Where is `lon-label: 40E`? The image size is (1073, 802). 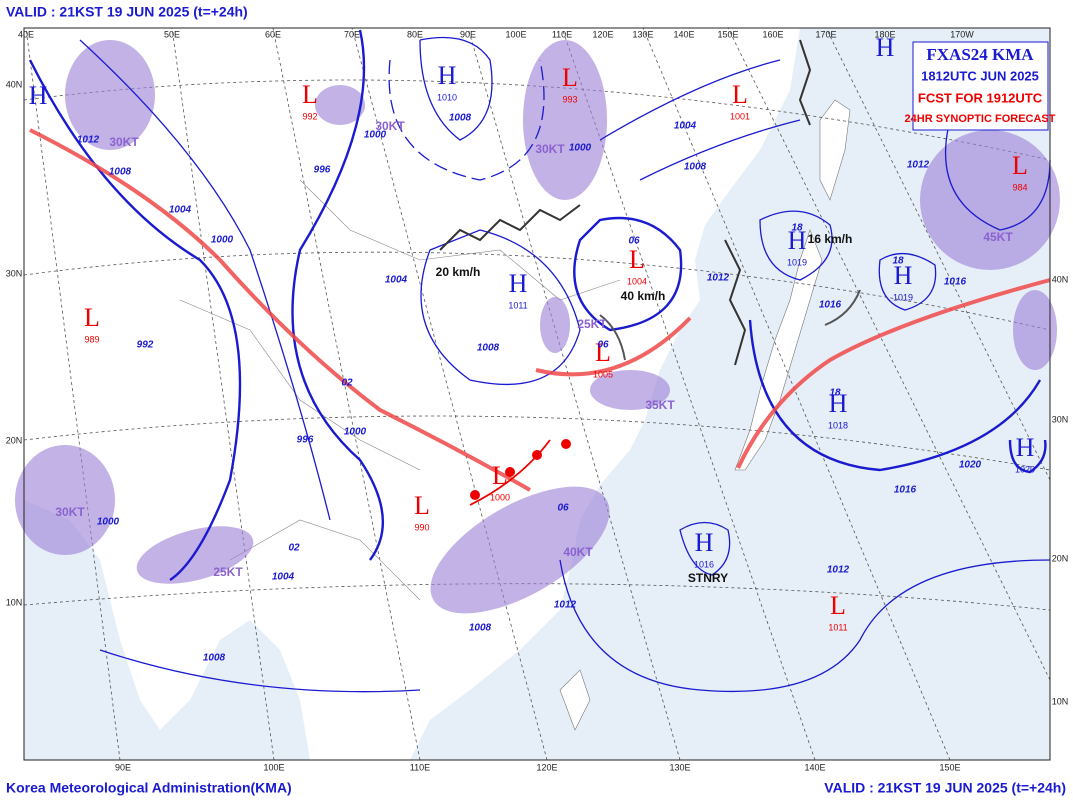 lon-label: 40E is located at coordinates (26, 34).